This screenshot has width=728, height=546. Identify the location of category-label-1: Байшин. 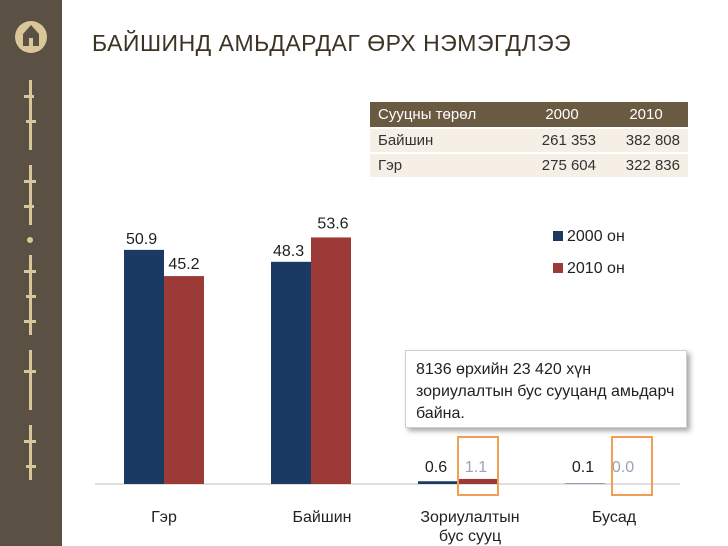
(322, 517).